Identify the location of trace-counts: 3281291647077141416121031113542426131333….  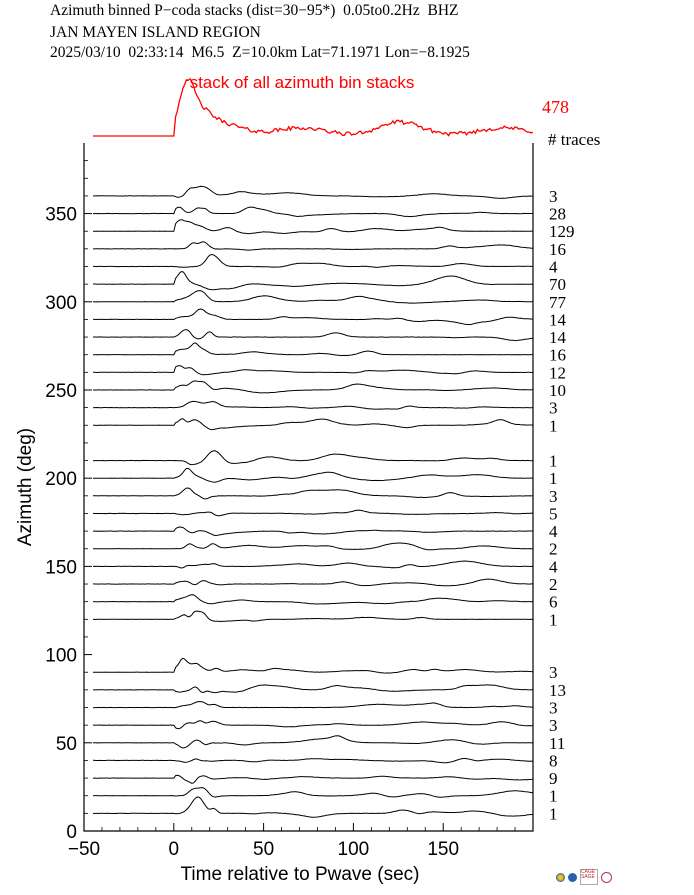
(562, 505).